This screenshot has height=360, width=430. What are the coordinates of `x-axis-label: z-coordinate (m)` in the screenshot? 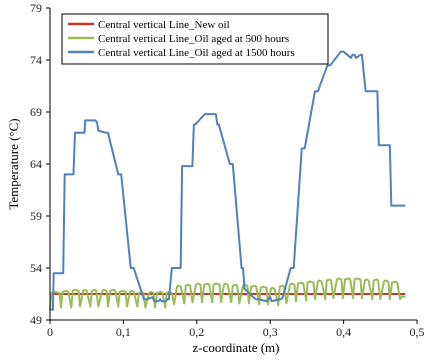 It's located at (236, 347).